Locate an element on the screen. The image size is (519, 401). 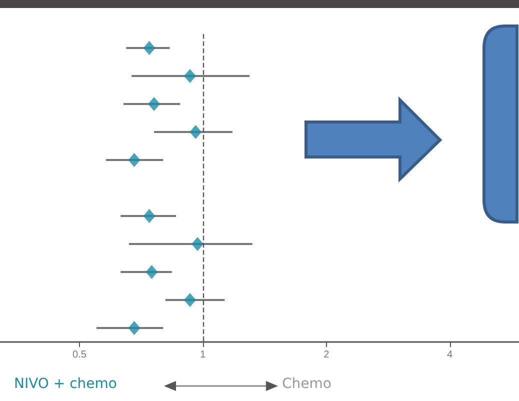
text: NIVO + chemo is located at coordinates (65, 384).